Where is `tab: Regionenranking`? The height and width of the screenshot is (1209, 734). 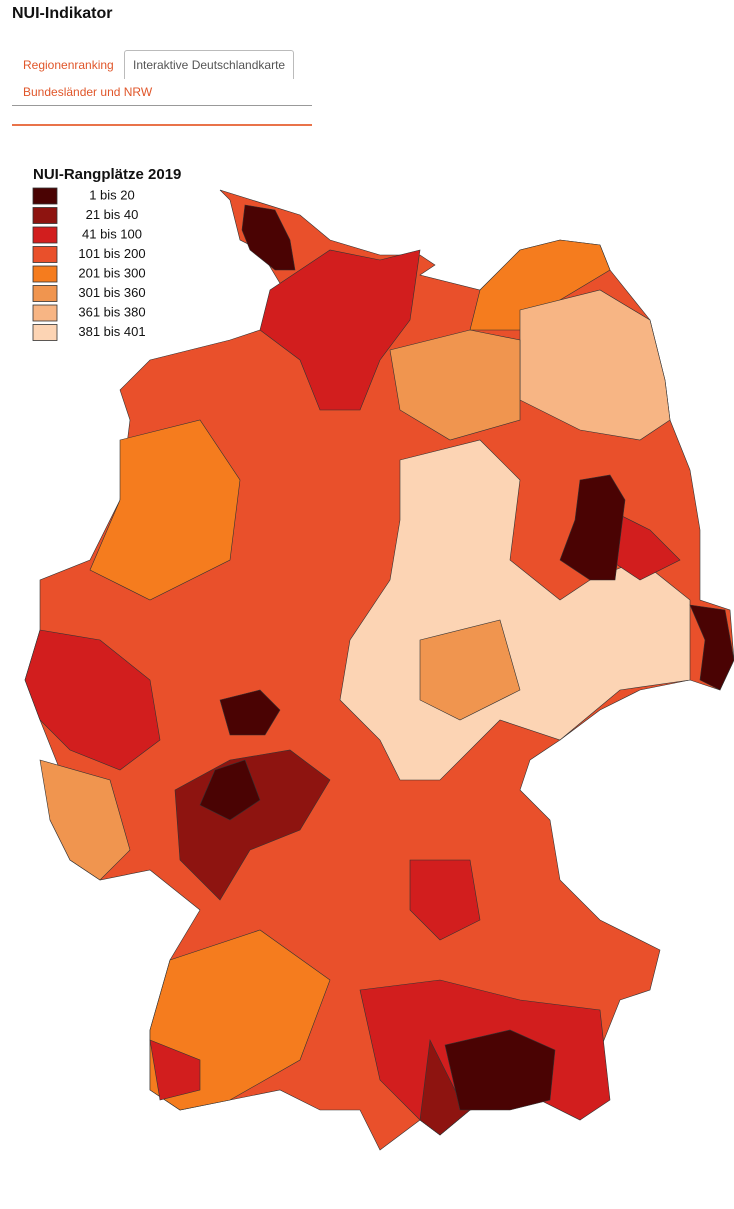
tab: Regionenranking is located at coordinates (68, 65).